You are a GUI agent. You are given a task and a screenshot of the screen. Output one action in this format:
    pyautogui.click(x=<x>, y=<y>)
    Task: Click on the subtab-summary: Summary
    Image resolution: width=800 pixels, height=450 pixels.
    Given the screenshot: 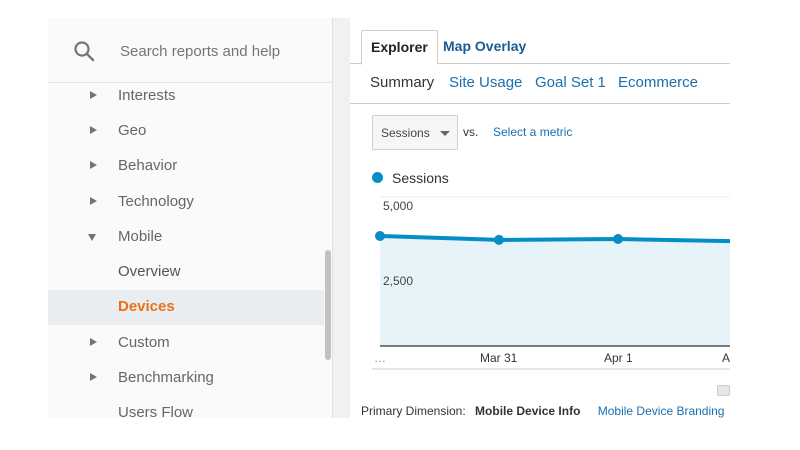 What is the action you would take?
    pyautogui.click(x=402, y=82)
    